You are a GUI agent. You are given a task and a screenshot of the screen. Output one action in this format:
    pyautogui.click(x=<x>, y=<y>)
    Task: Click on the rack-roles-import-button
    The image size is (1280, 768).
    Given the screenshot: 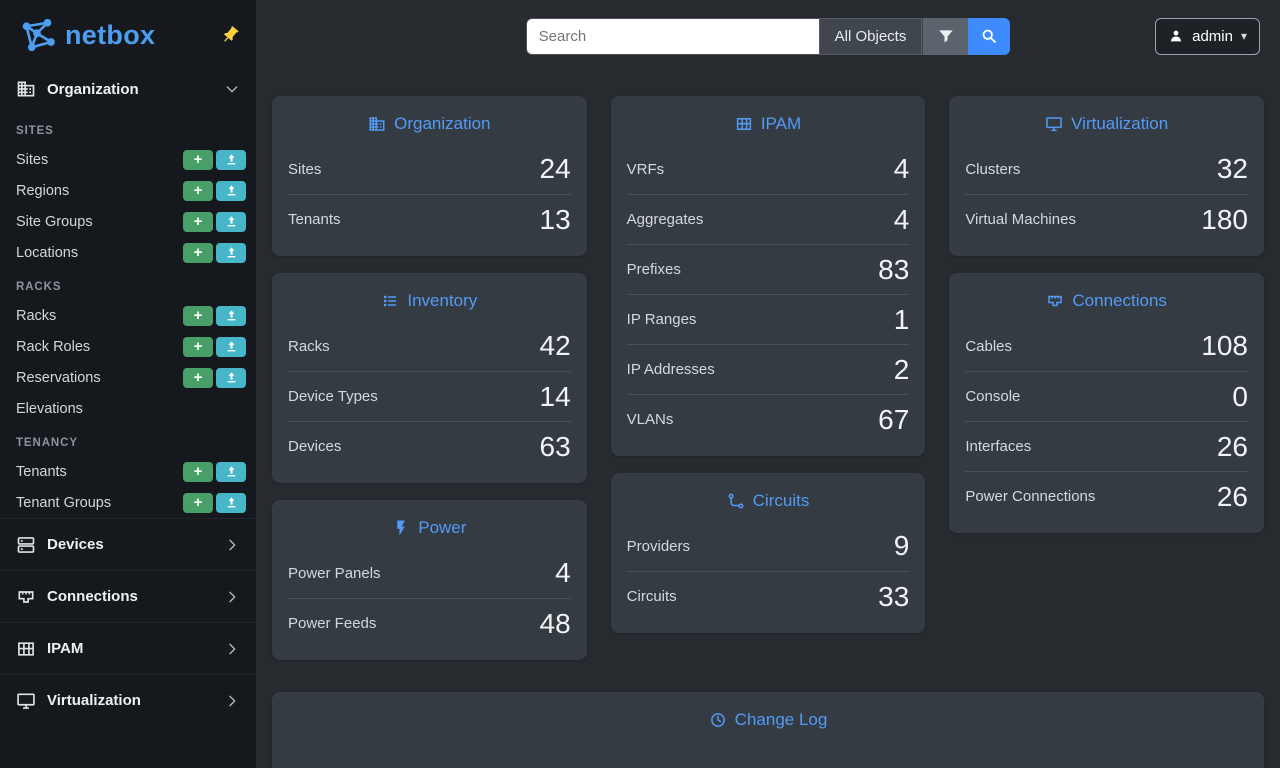 What is the action you would take?
    pyautogui.click(x=231, y=346)
    